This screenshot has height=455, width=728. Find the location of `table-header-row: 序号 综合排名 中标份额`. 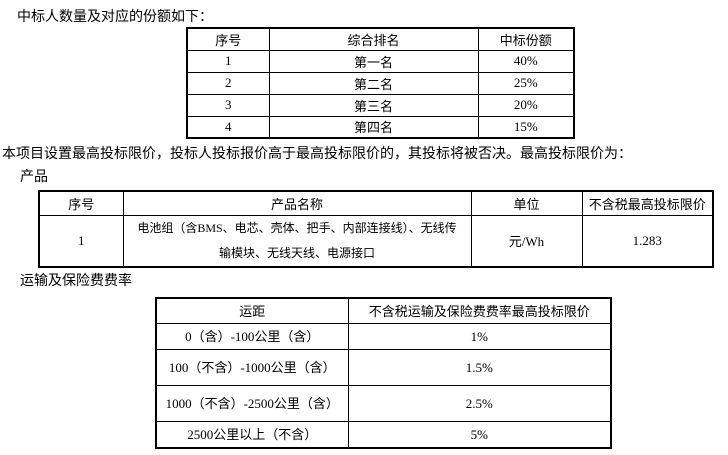

table-header-row: 序号 综合排名 中标份额 is located at coordinates (380, 39).